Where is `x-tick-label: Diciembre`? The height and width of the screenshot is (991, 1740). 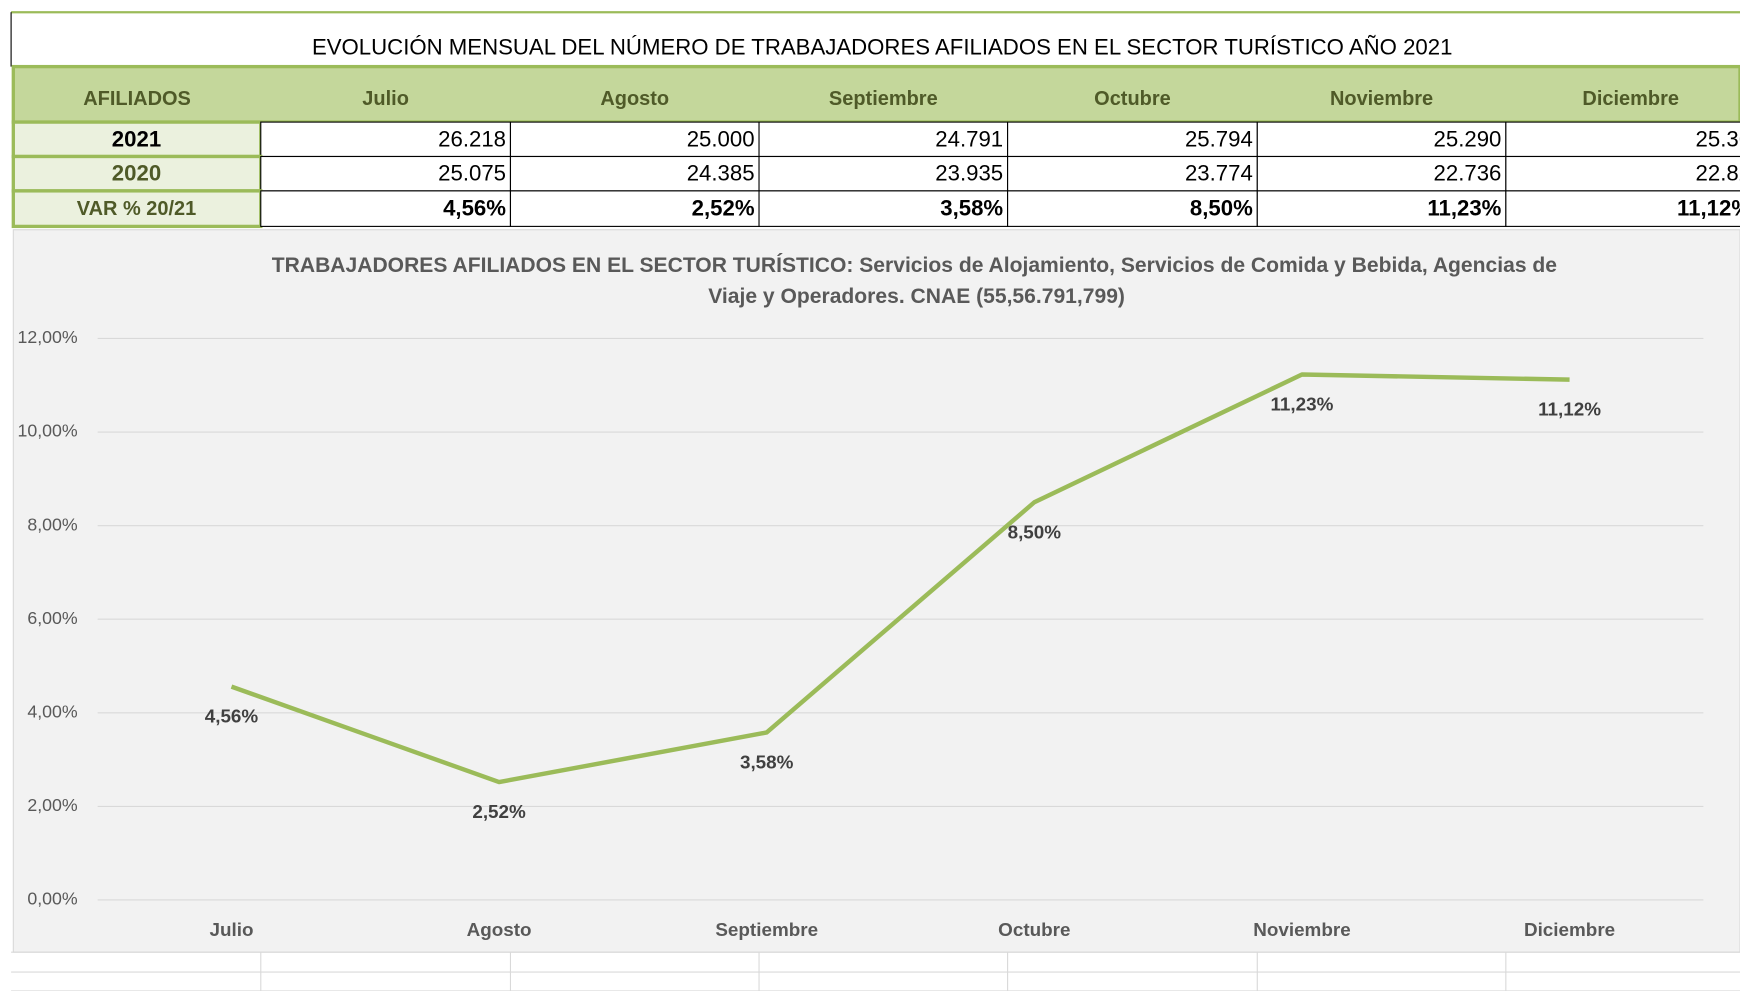 x-tick-label: Diciembre is located at coordinates (1569, 929).